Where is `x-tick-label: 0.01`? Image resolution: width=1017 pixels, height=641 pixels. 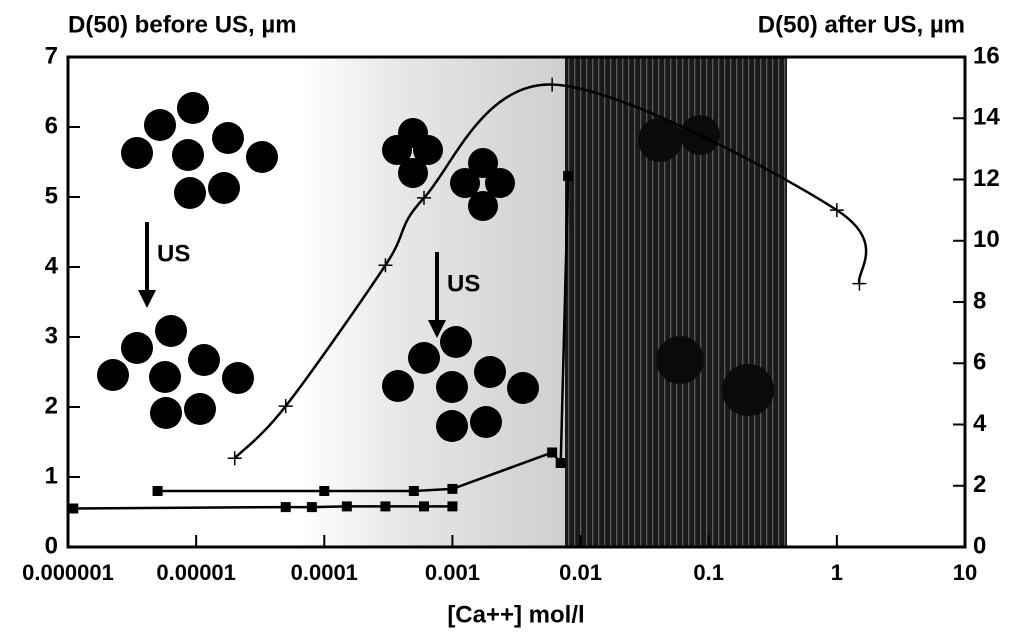 x-tick-label: 0.01 is located at coordinates (580, 572).